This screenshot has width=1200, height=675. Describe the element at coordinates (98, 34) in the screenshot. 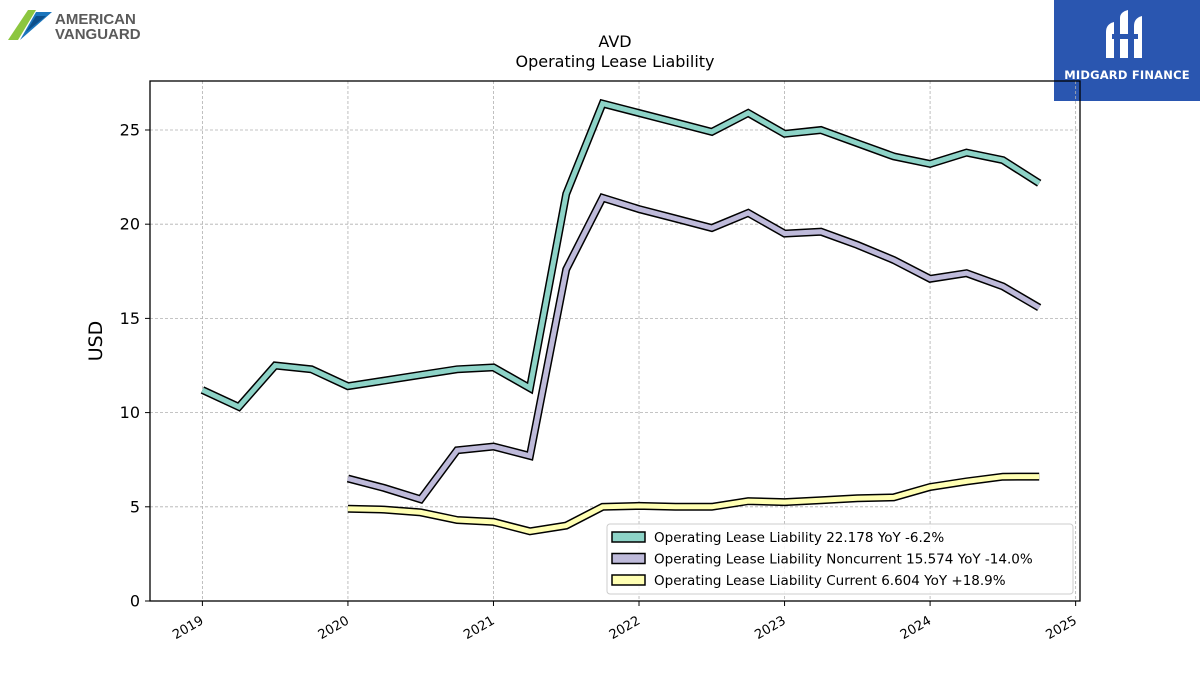

I see `brand-left-line2: VANGUARD` at that location.